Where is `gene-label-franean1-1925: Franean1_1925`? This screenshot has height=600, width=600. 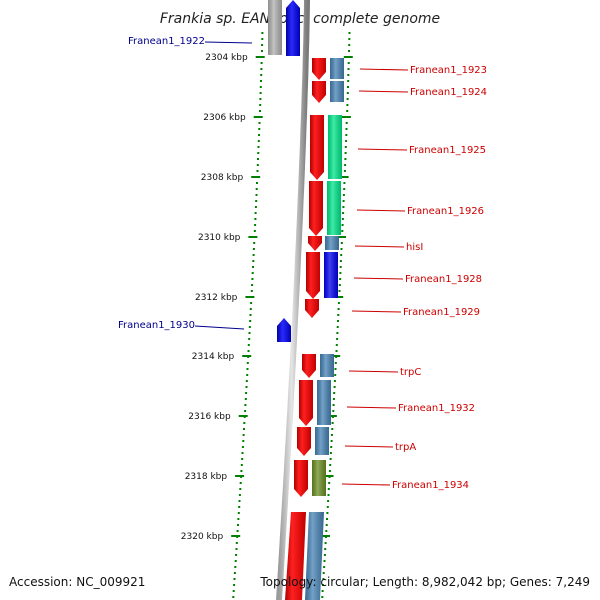 gene-label-franean1-1925: Franean1_1925 is located at coordinates (447, 150).